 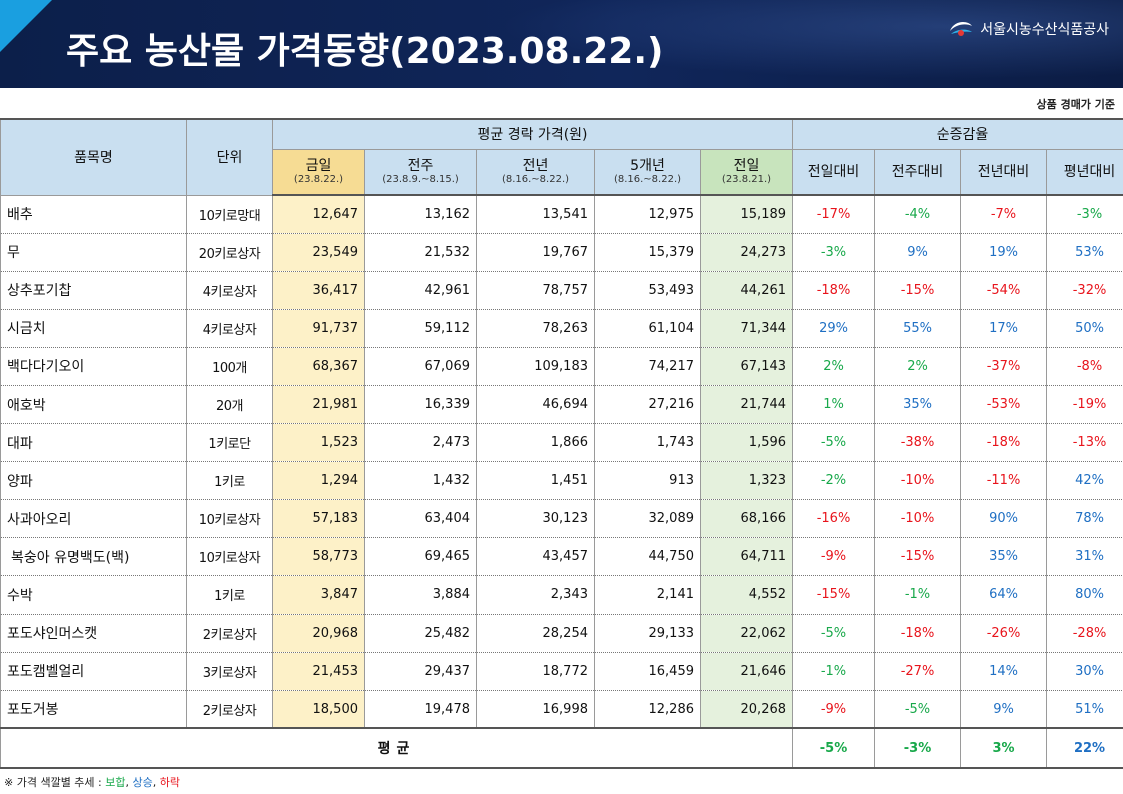 What do you see at coordinates (918, 328) in the screenshot?
I see `change-cell: 55%` at bounding box center [918, 328].